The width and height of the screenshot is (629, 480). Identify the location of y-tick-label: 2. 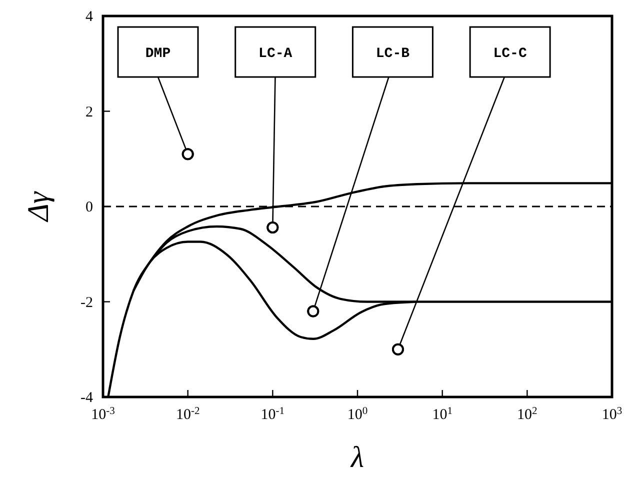
(89, 112).